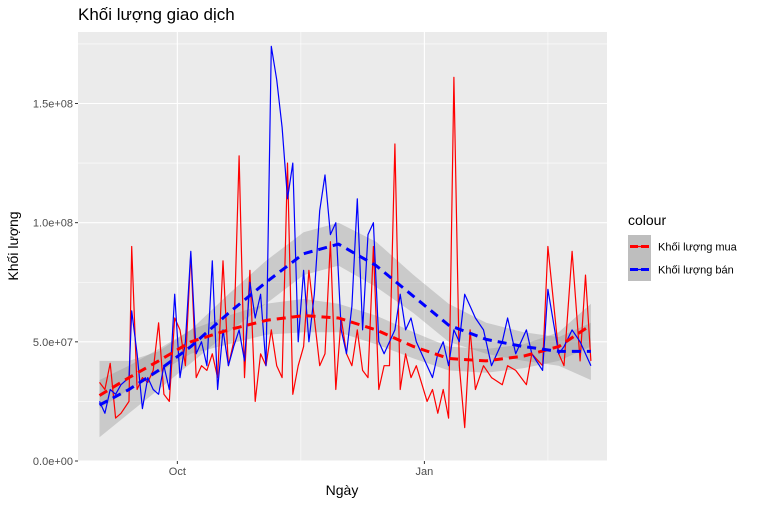  I want to click on legend-title: colour, so click(647, 220).